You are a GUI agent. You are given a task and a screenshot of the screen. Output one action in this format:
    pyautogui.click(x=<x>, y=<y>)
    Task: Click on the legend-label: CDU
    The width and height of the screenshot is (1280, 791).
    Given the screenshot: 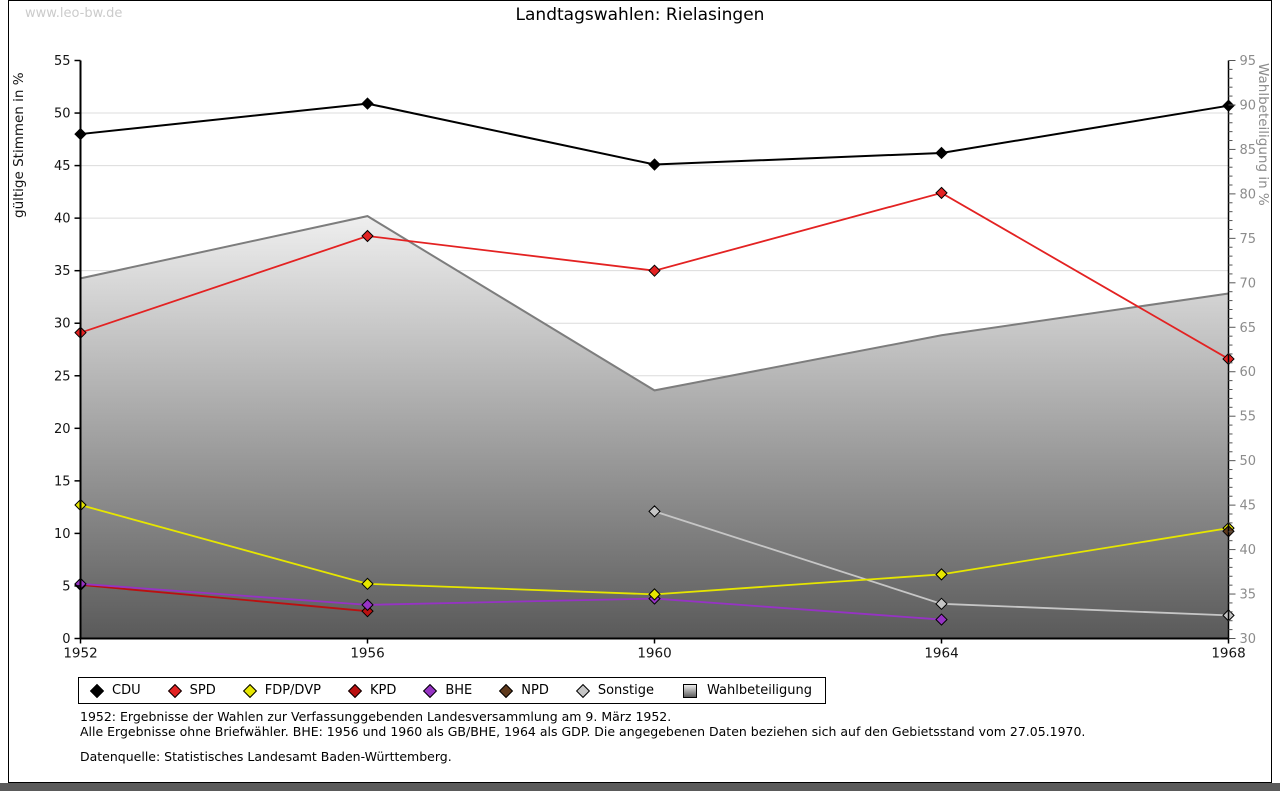 What is the action you would take?
    pyautogui.click(x=126, y=690)
    